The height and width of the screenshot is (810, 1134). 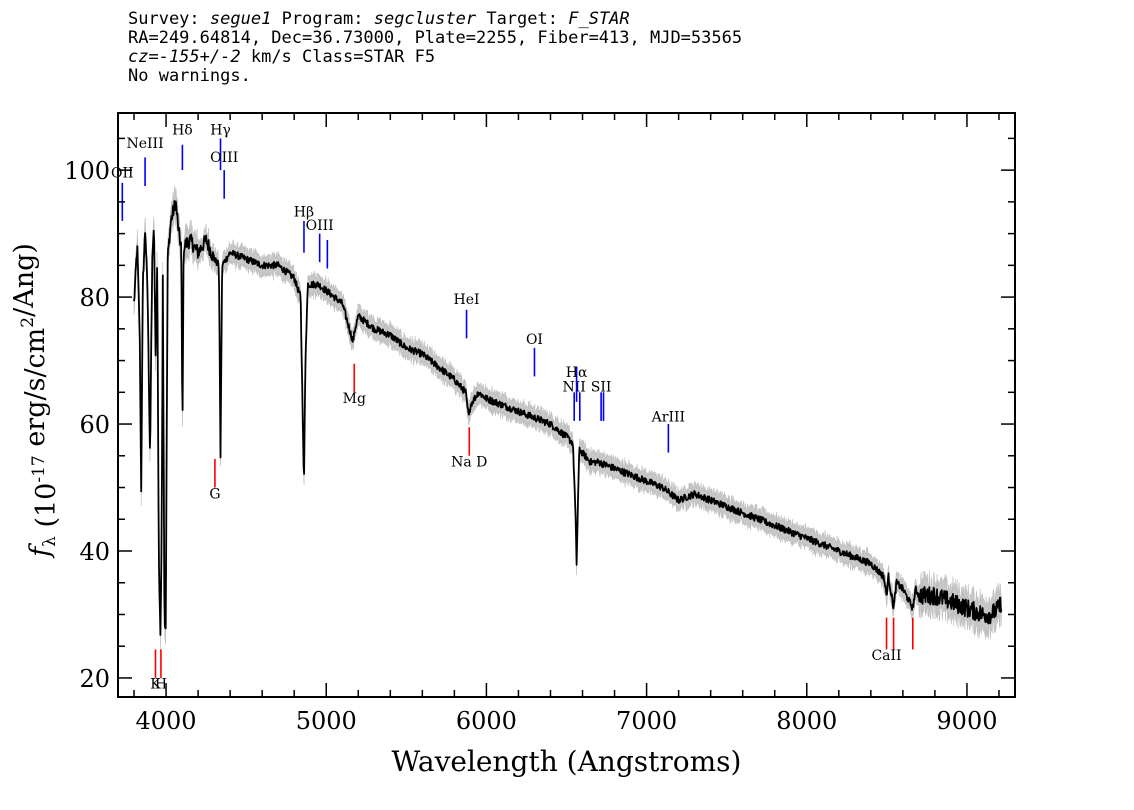 I want to click on line-label-0: OII, so click(x=122, y=174).